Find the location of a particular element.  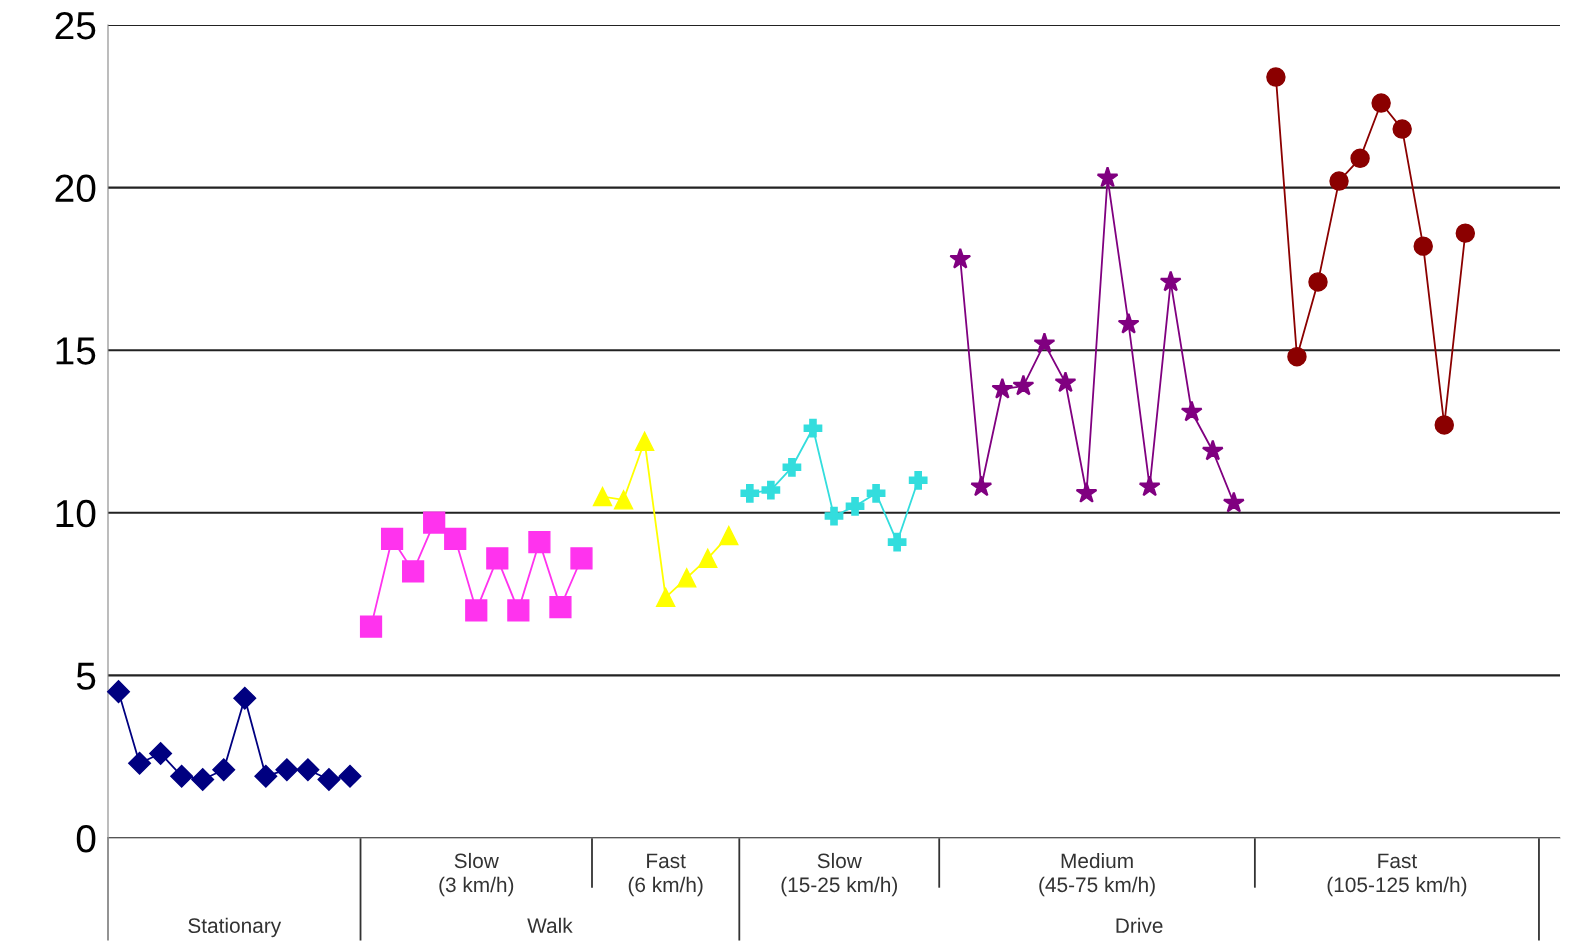

text: Fast (6 km/h) is located at coordinates (665, 875).